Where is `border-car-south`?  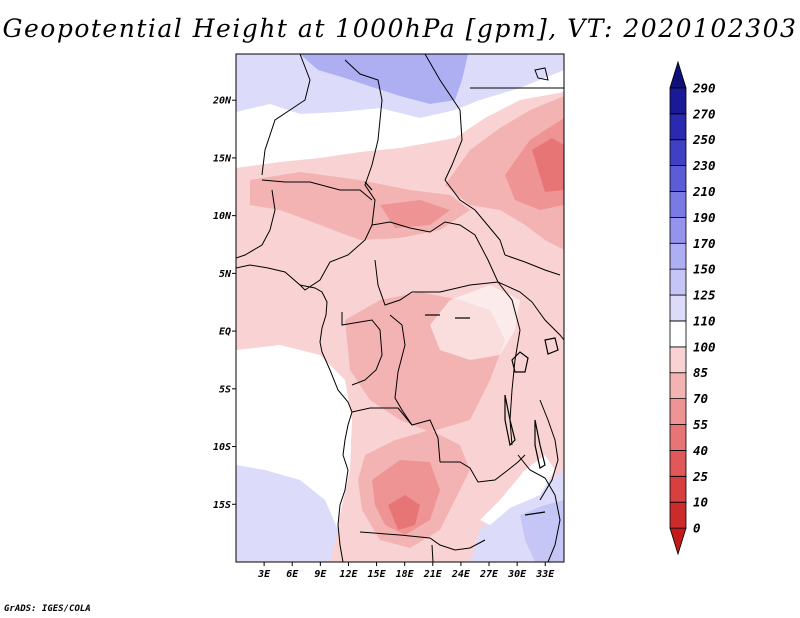
border-car-south is located at coordinates (453, 282).